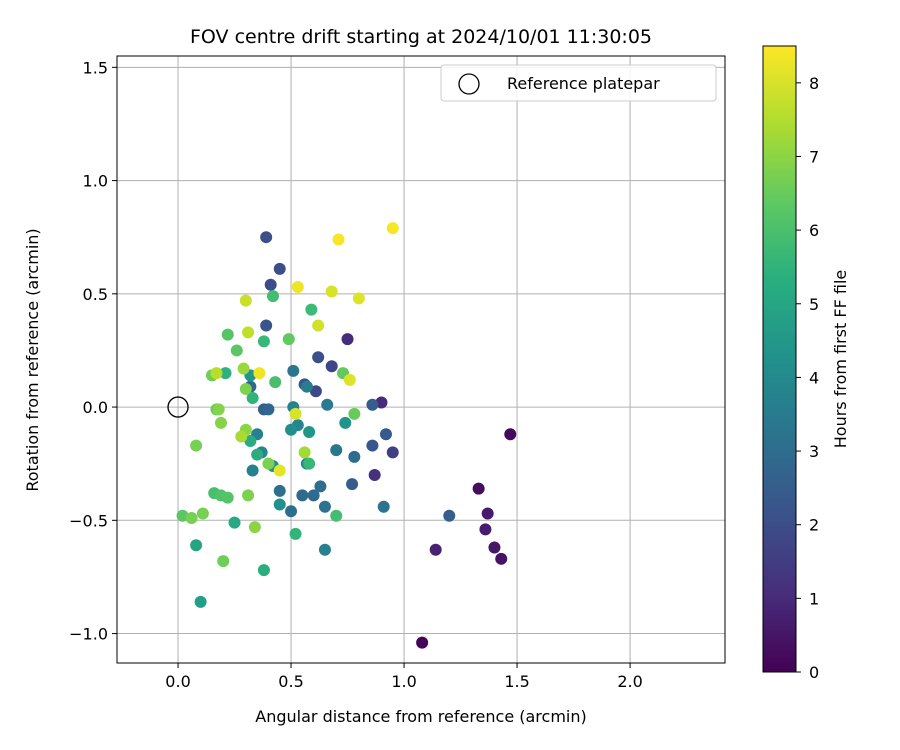 The image size is (900, 750). Describe the element at coordinates (814, 598) in the screenshot. I see `colorbar-tick-label: 1` at that location.